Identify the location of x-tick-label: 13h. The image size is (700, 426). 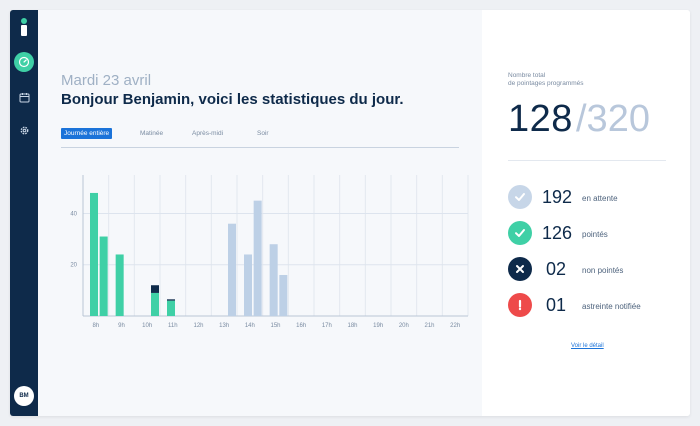
(224, 326).